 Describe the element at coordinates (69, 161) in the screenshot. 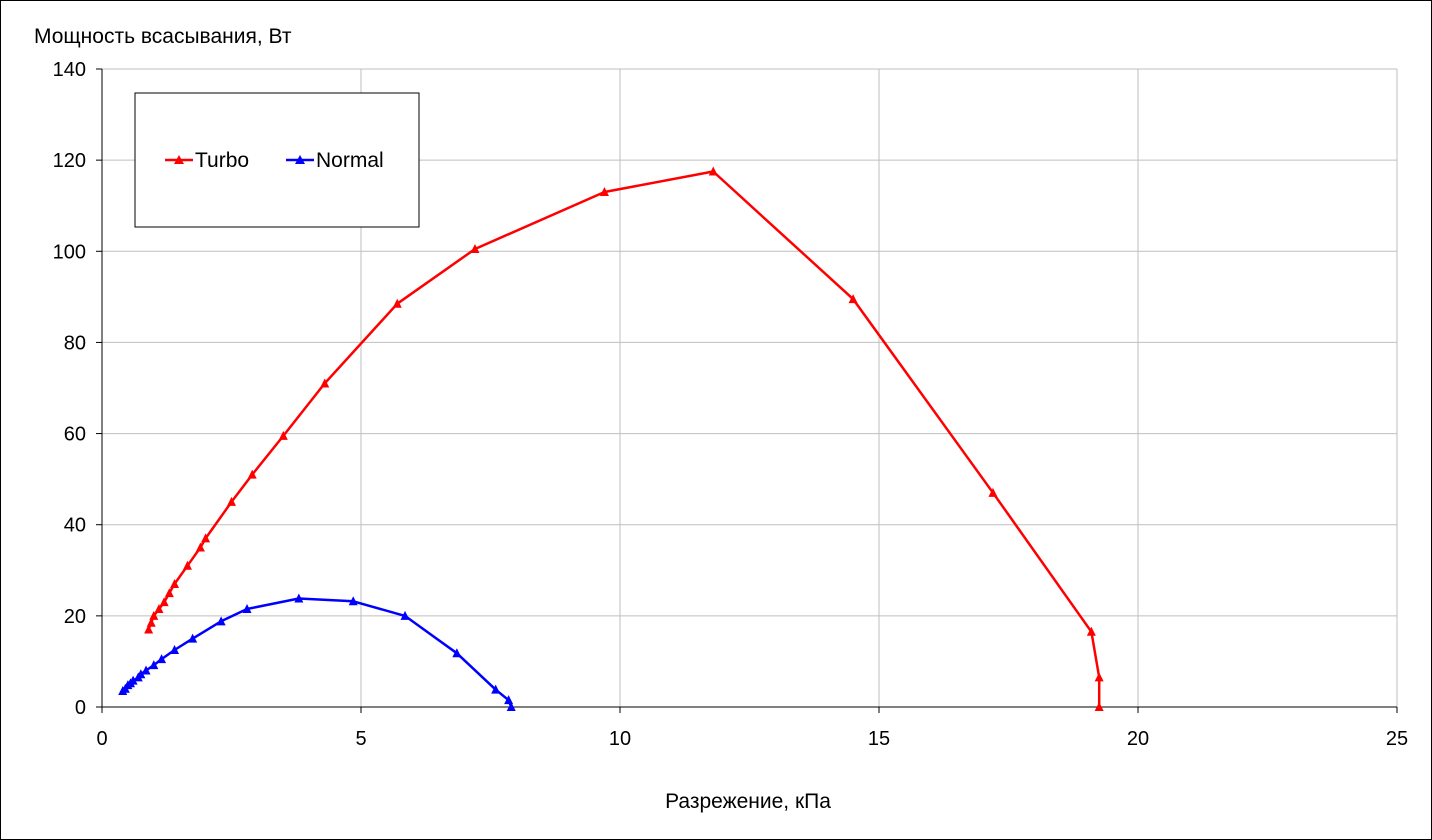

I see `y-tick-label: 120` at that location.